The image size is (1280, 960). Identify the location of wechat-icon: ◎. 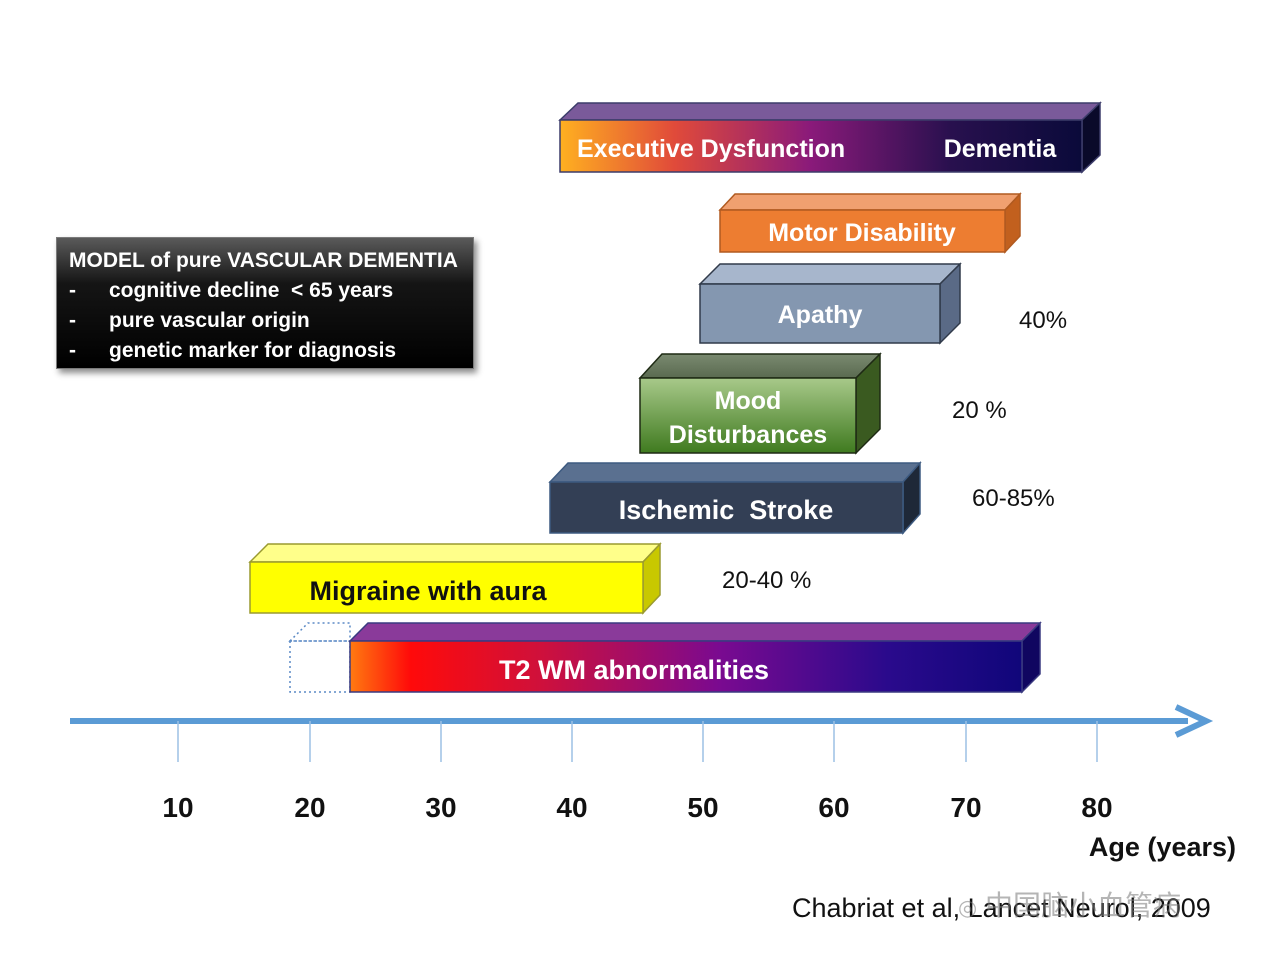
(968, 907).